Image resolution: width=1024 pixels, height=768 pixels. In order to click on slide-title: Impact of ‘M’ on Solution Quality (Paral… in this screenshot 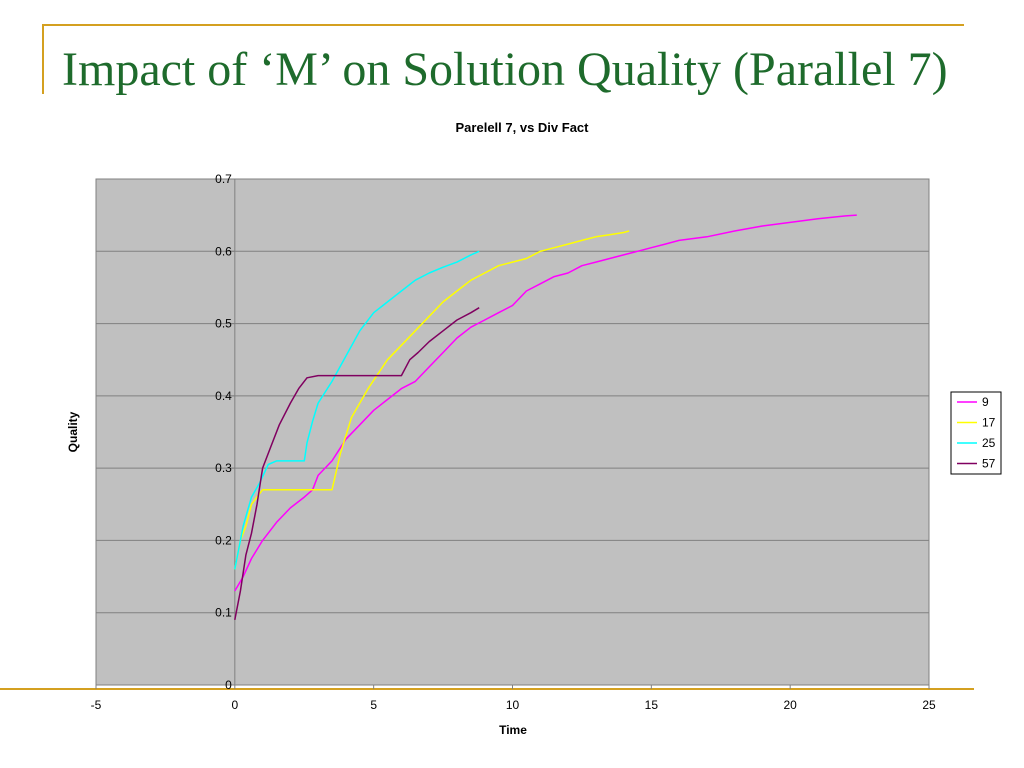, I will do `click(505, 69)`.